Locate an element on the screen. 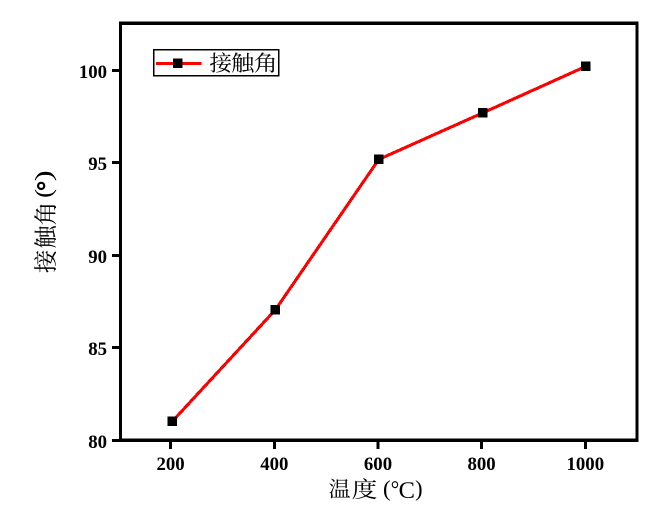  svg-text: 1000 is located at coordinates (586, 464).